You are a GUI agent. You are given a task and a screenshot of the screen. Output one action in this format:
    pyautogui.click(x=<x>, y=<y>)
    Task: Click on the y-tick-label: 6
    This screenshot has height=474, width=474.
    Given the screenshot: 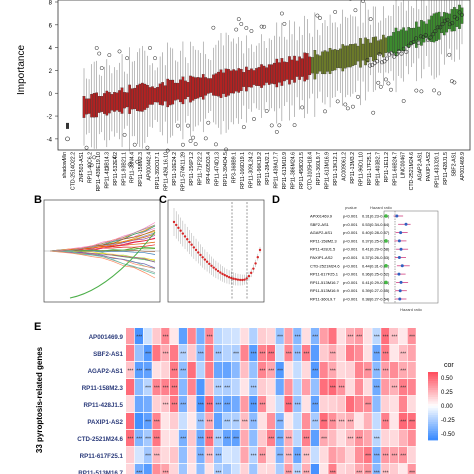 What is the action you would take?
    pyautogui.click(x=51, y=26)
    